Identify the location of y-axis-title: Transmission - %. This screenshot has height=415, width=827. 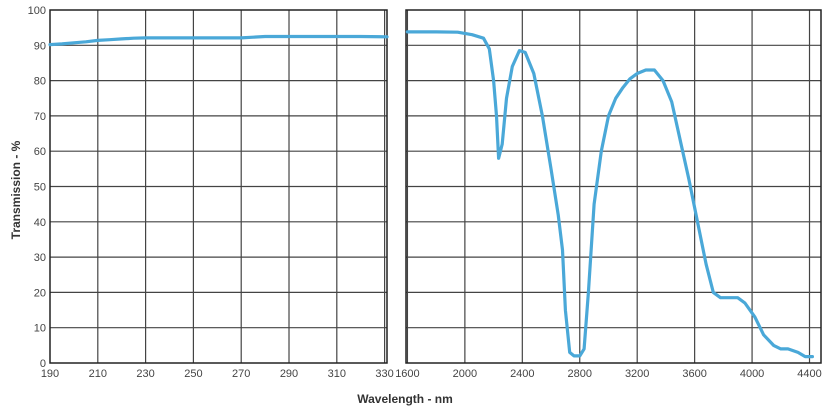
(16, 189).